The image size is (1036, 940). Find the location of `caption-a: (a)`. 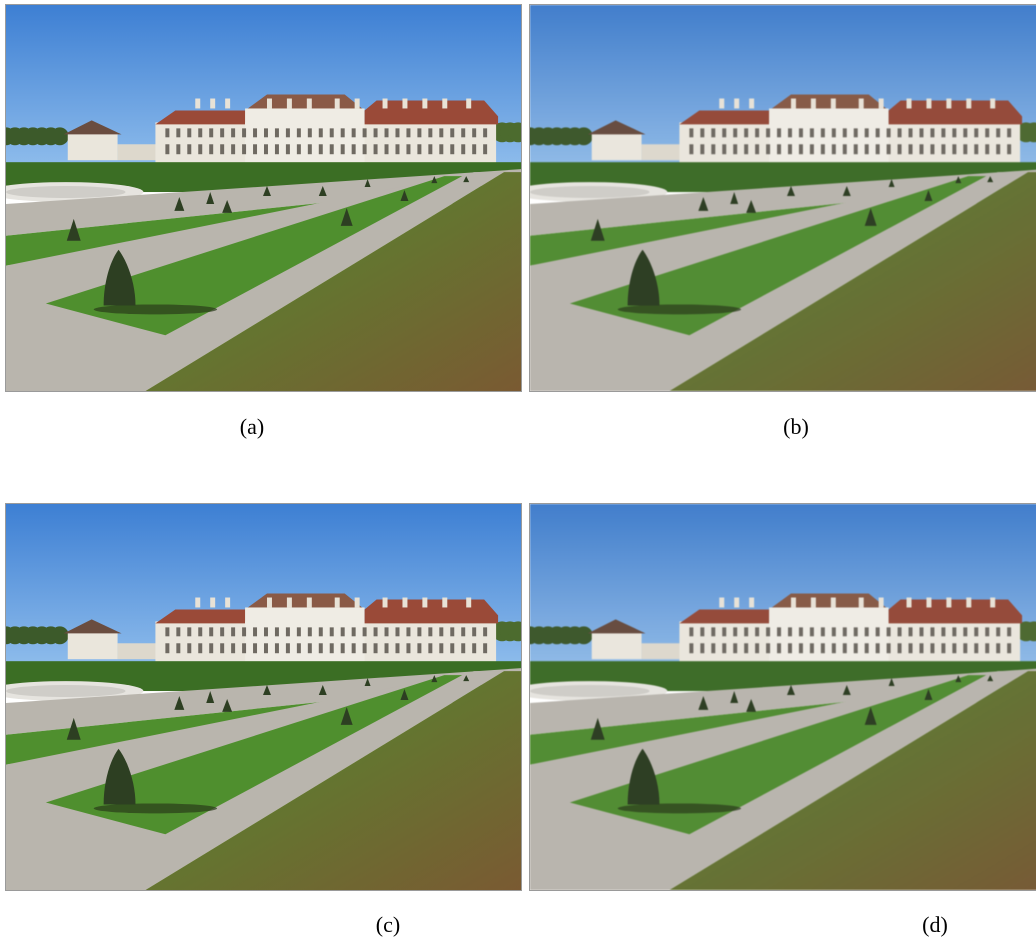

caption-a: (a) is located at coordinates (252, 426).